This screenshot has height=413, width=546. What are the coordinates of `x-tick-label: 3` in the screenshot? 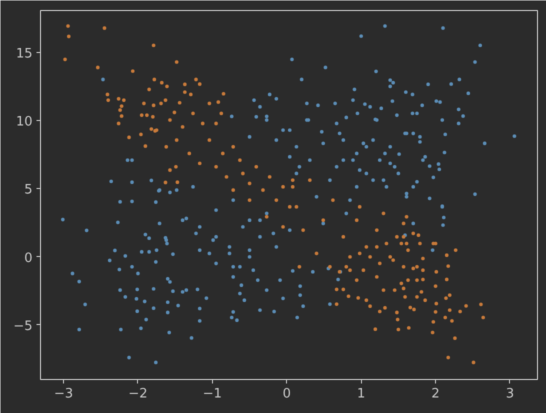 It's located at (510, 394).